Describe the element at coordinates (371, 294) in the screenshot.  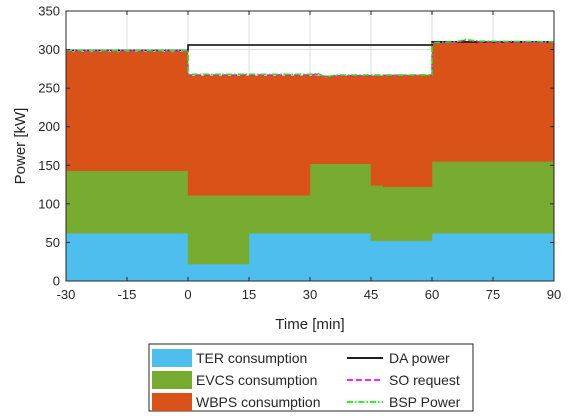
I see `x-tick-label: 45` at that location.